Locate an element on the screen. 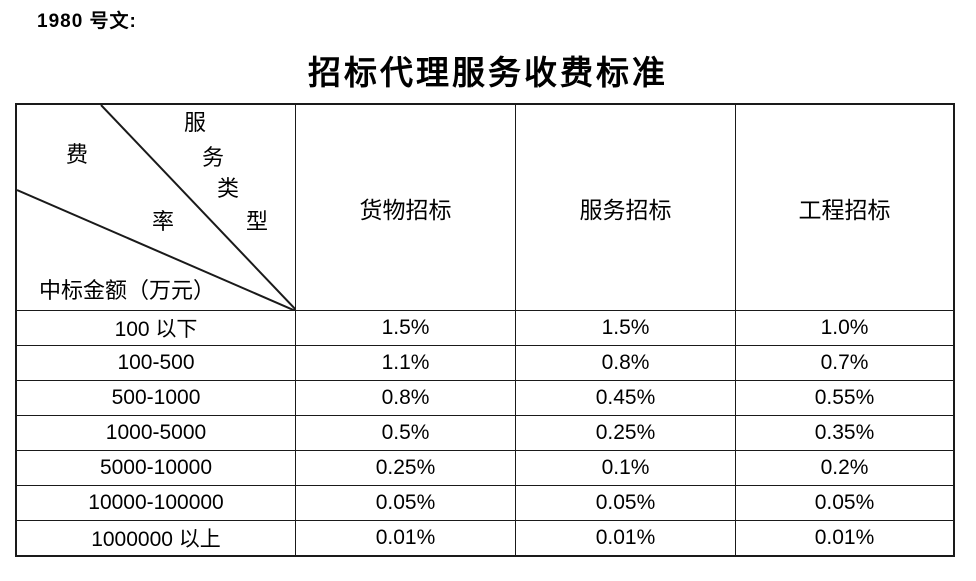  page-title: 招标代理服务收费标准 is located at coordinates (488, 74).